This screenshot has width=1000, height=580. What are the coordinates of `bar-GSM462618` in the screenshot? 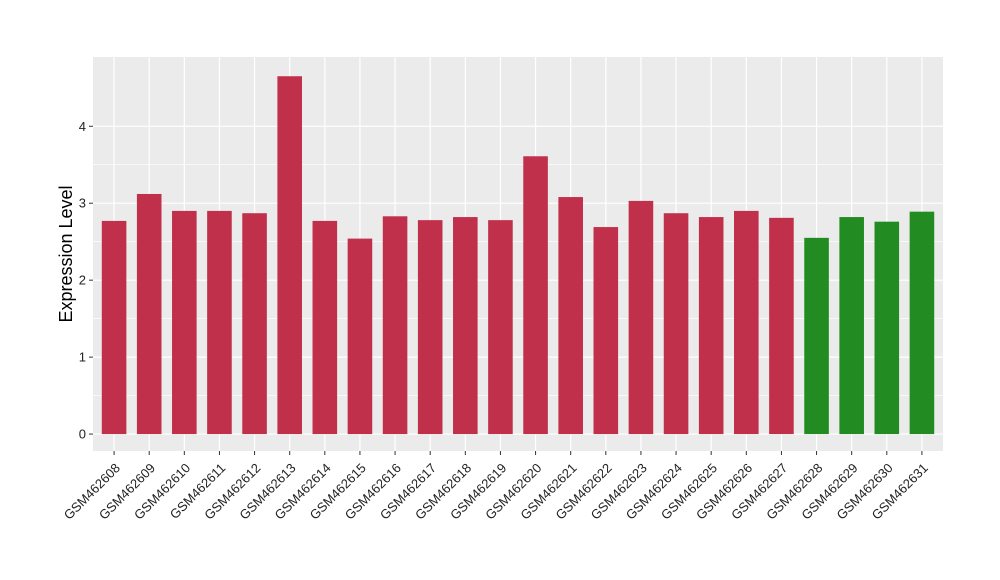 It's located at (465, 326).